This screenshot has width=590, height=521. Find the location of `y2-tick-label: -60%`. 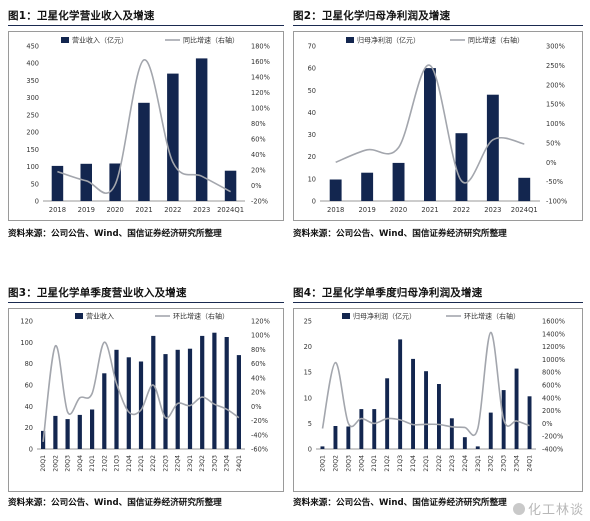

y2-tick-label: -60% is located at coordinates (259, 450).